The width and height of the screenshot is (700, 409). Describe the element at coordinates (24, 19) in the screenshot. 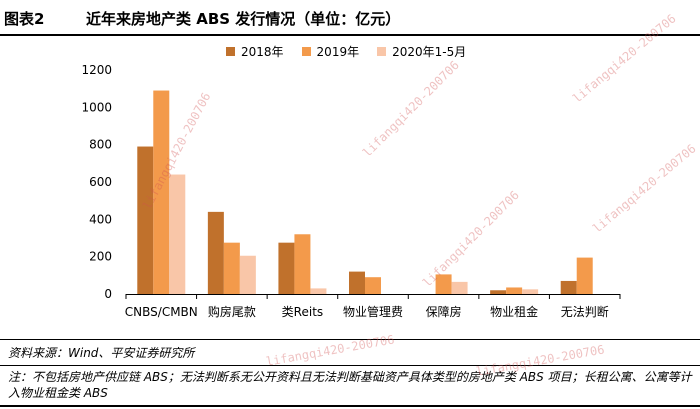

I see `figure-label: 图表2` at that location.